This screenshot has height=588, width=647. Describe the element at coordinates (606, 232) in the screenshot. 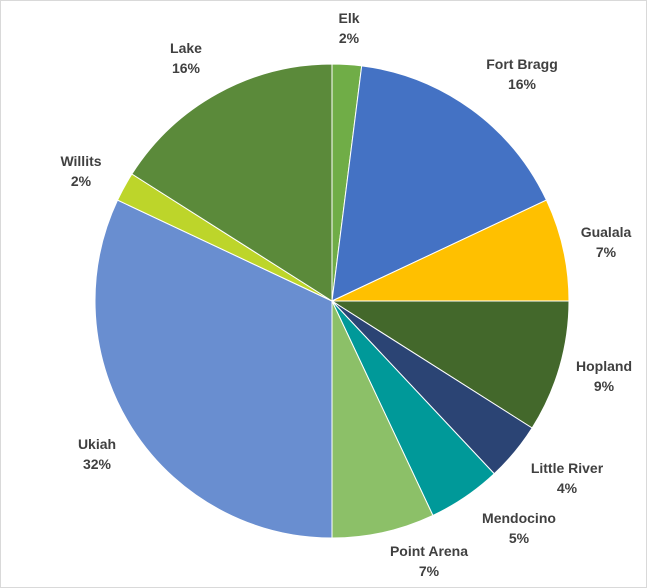

I see `category-name: Gualala` at that location.